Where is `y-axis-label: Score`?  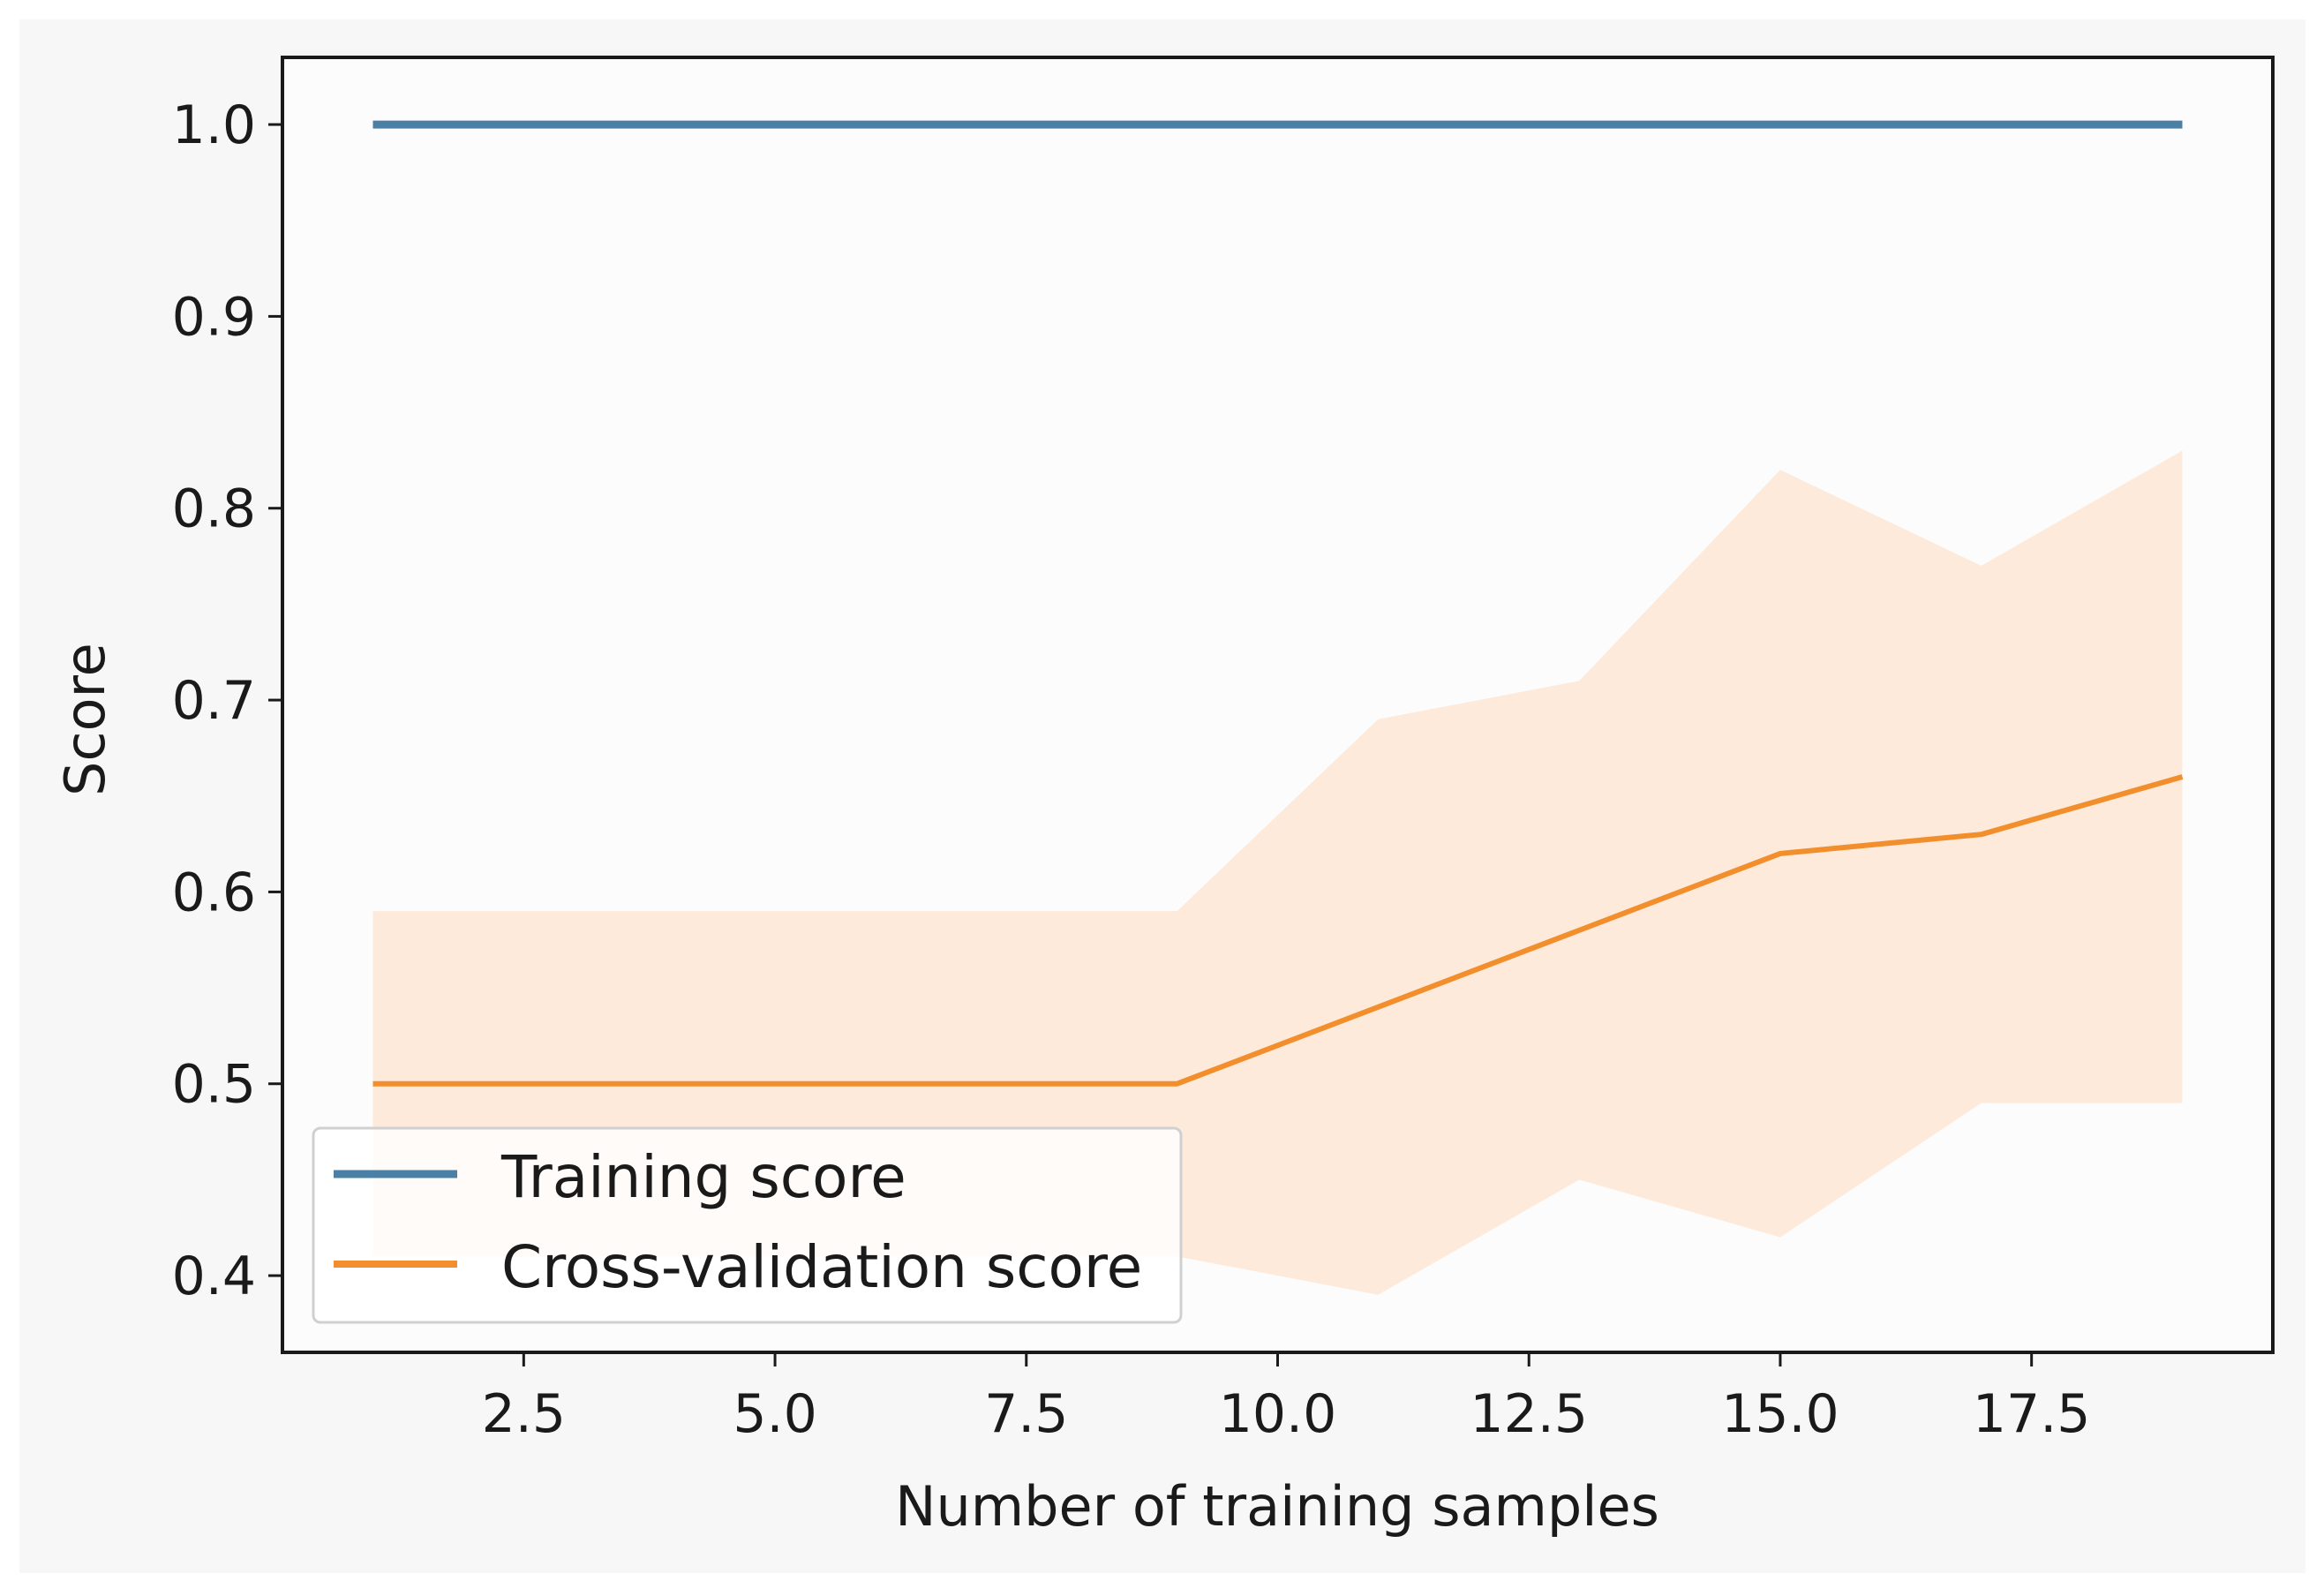 y-axis-label: Score is located at coordinates (85, 719).